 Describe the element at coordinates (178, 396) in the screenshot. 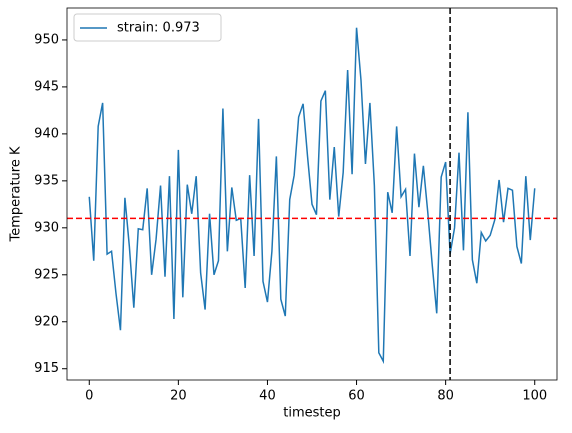

I see `x-tick-label: 20` at that location.